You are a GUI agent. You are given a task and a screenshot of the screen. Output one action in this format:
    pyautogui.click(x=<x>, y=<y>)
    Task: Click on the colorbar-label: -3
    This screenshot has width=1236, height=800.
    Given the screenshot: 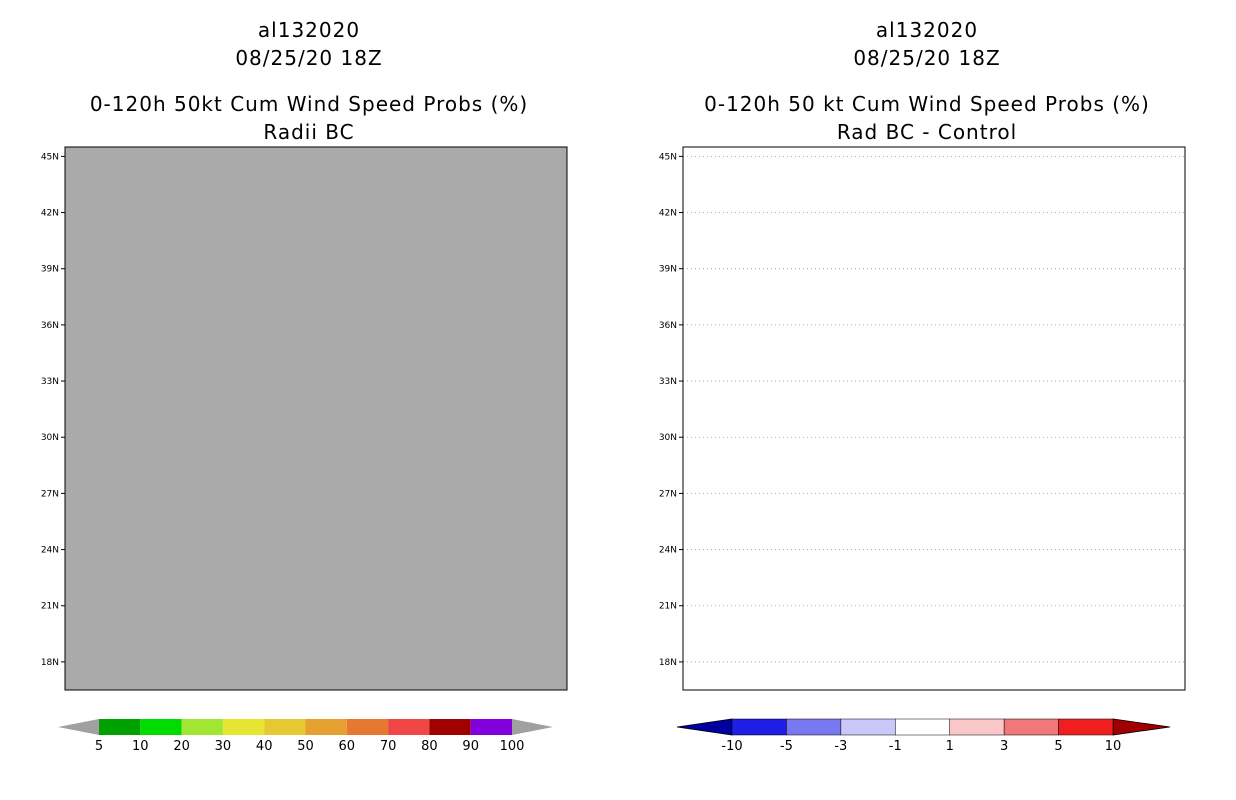 What is the action you would take?
    pyautogui.click(x=840, y=746)
    